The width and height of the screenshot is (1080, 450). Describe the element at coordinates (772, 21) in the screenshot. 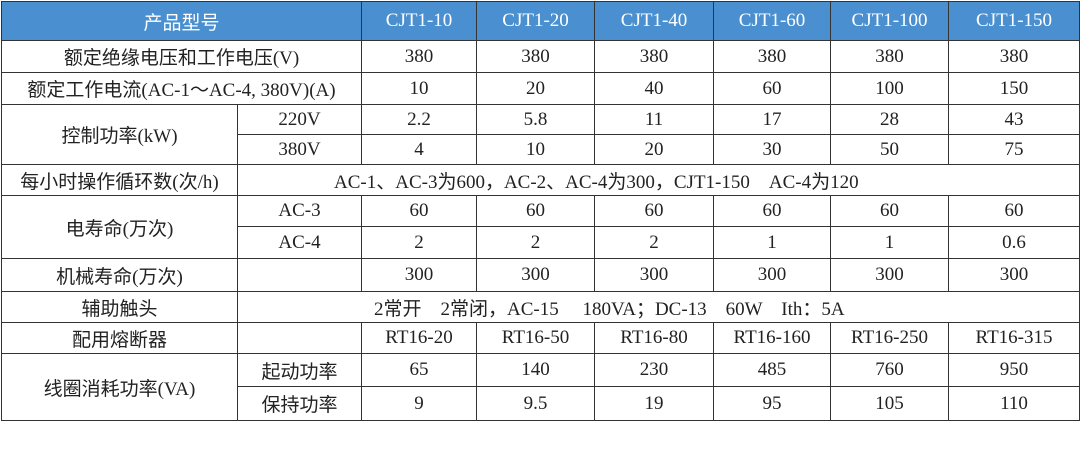

I see `header-model: CJT1-60` at that location.